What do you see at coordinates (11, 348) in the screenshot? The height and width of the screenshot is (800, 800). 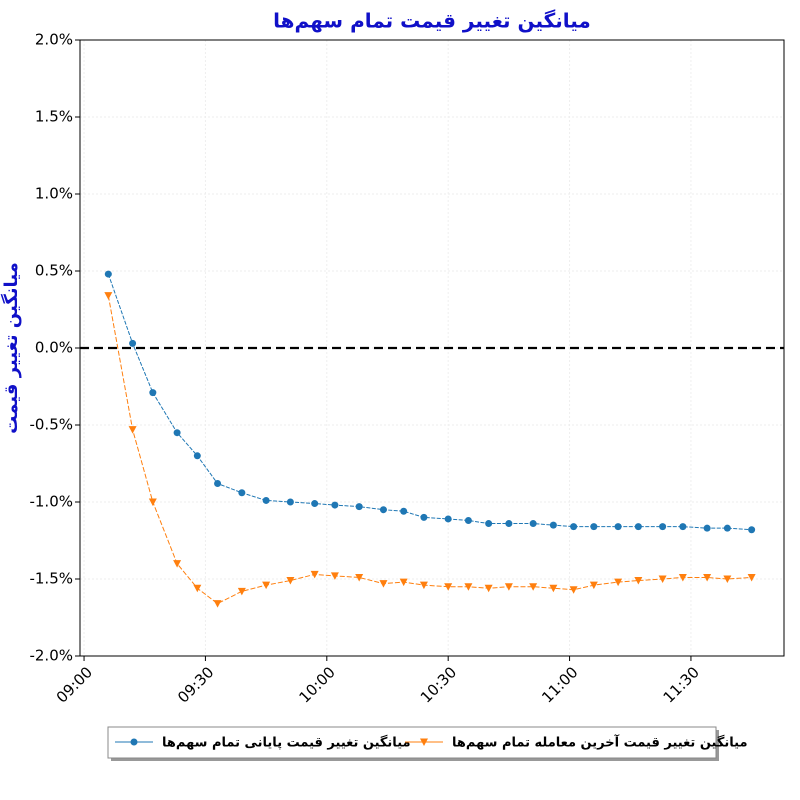 I see `y-axis-label: میانگین تغییر قیمت` at bounding box center [11, 348].